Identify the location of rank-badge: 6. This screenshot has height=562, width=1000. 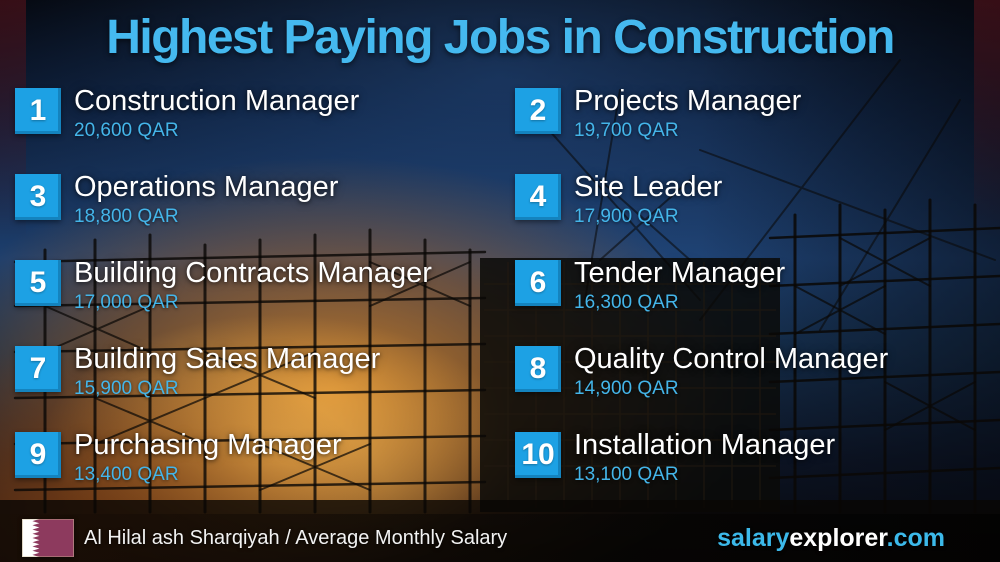
(538, 283).